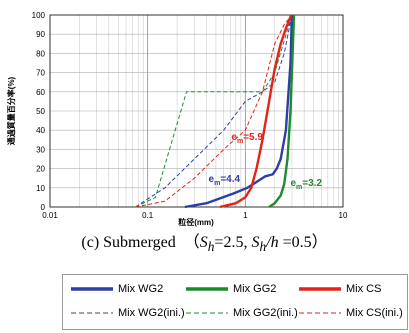 The image size is (409, 333). Describe the element at coordinates (40, 188) in the screenshot. I see `y-tick-label: 10` at that location.